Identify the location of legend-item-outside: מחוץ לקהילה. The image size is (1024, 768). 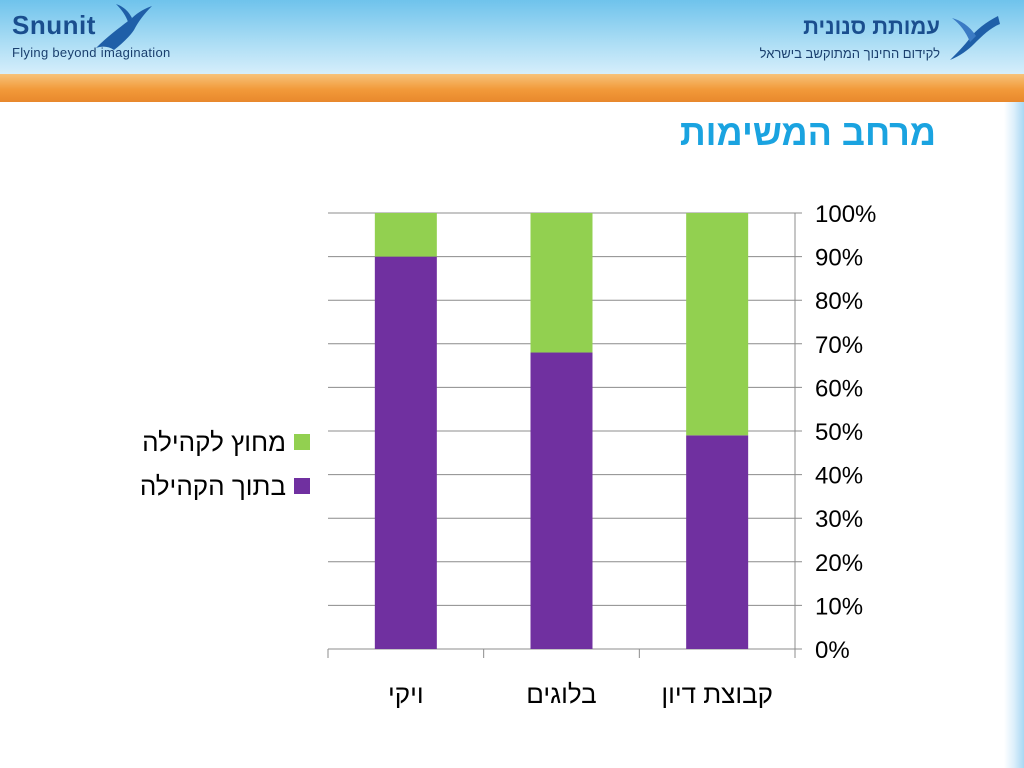
(205, 442).